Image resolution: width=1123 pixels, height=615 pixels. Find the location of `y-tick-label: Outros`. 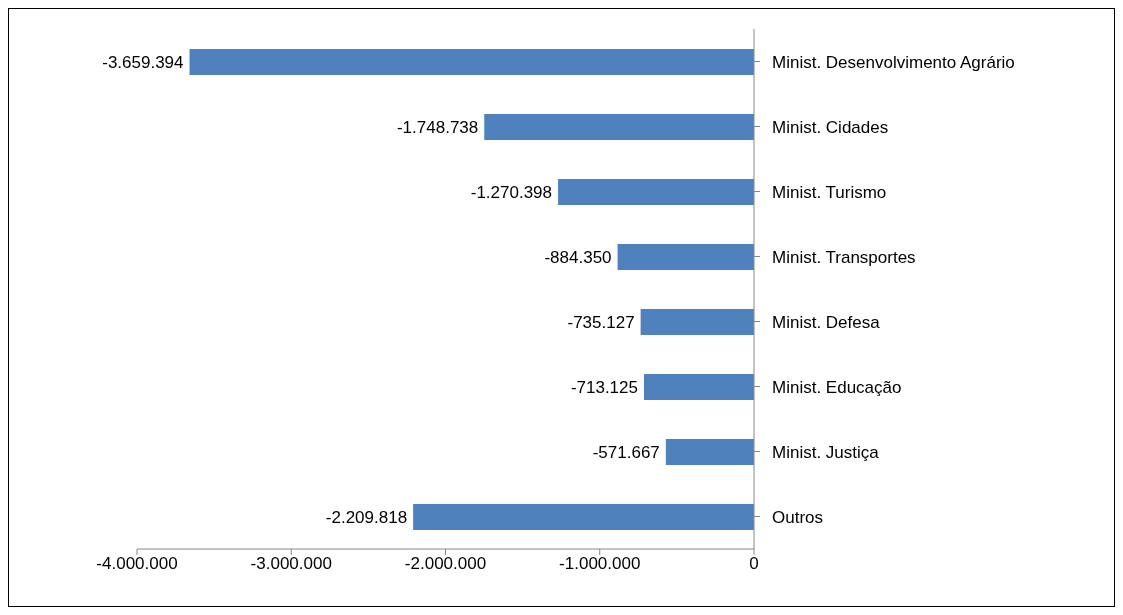

y-tick-label: Outros is located at coordinates (798, 517).